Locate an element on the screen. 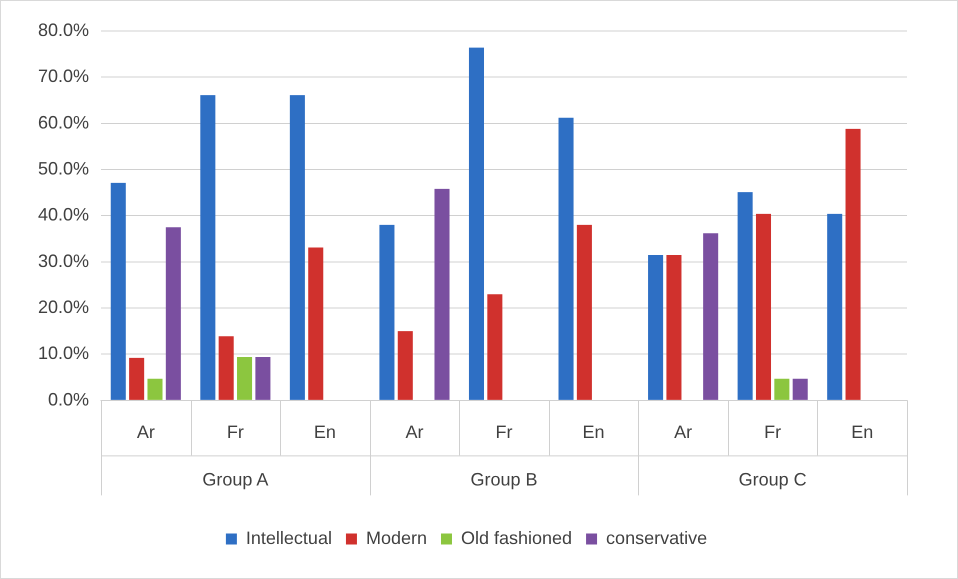  y-tick-label: 20.0% is located at coordinates (64, 307).